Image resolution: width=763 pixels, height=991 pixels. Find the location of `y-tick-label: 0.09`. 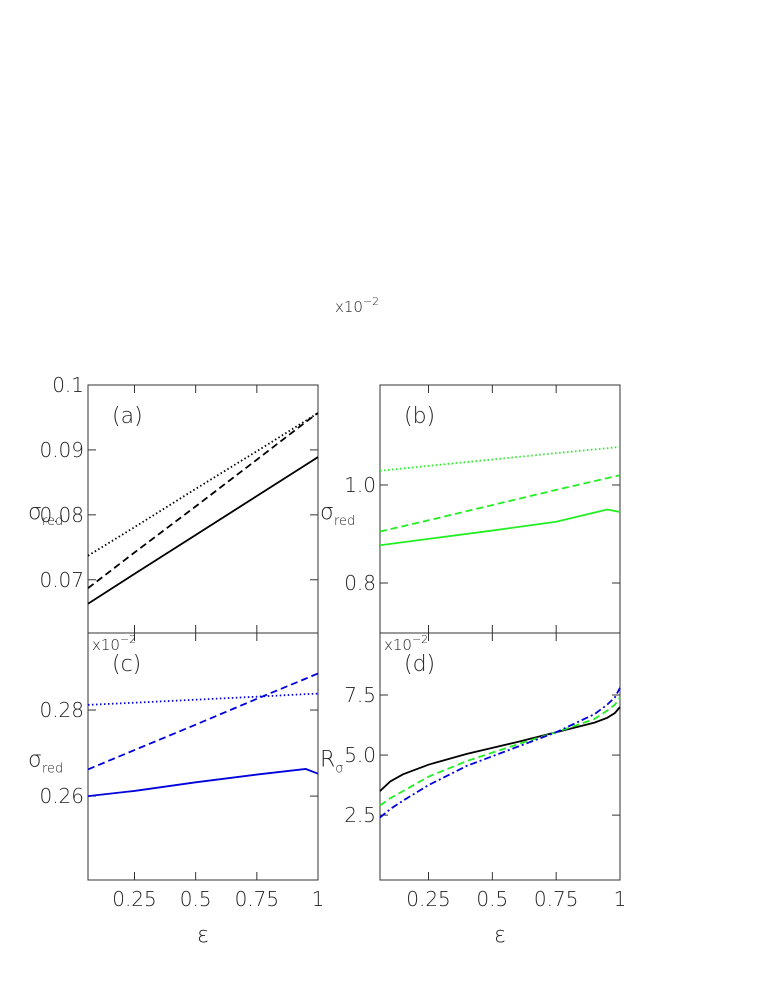

y-tick-label: 0.09 is located at coordinates (61, 450).